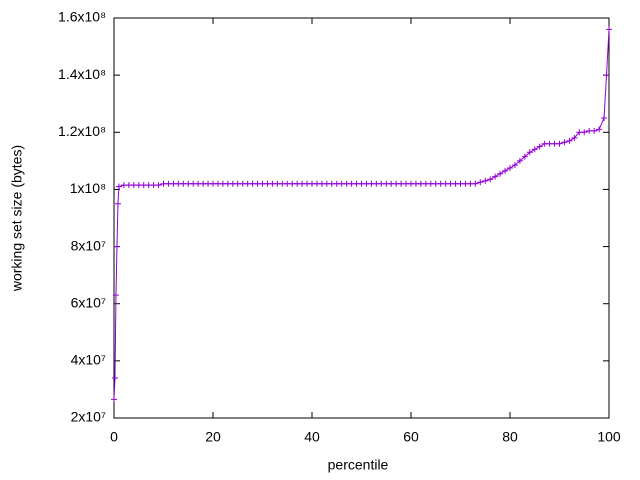 Image resolution: width=640 pixels, height=480 pixels. What do you see at coordinates (213, 437) in the screenshot?
I see `x-tick-label: 20` at bounding box center [213, 437].